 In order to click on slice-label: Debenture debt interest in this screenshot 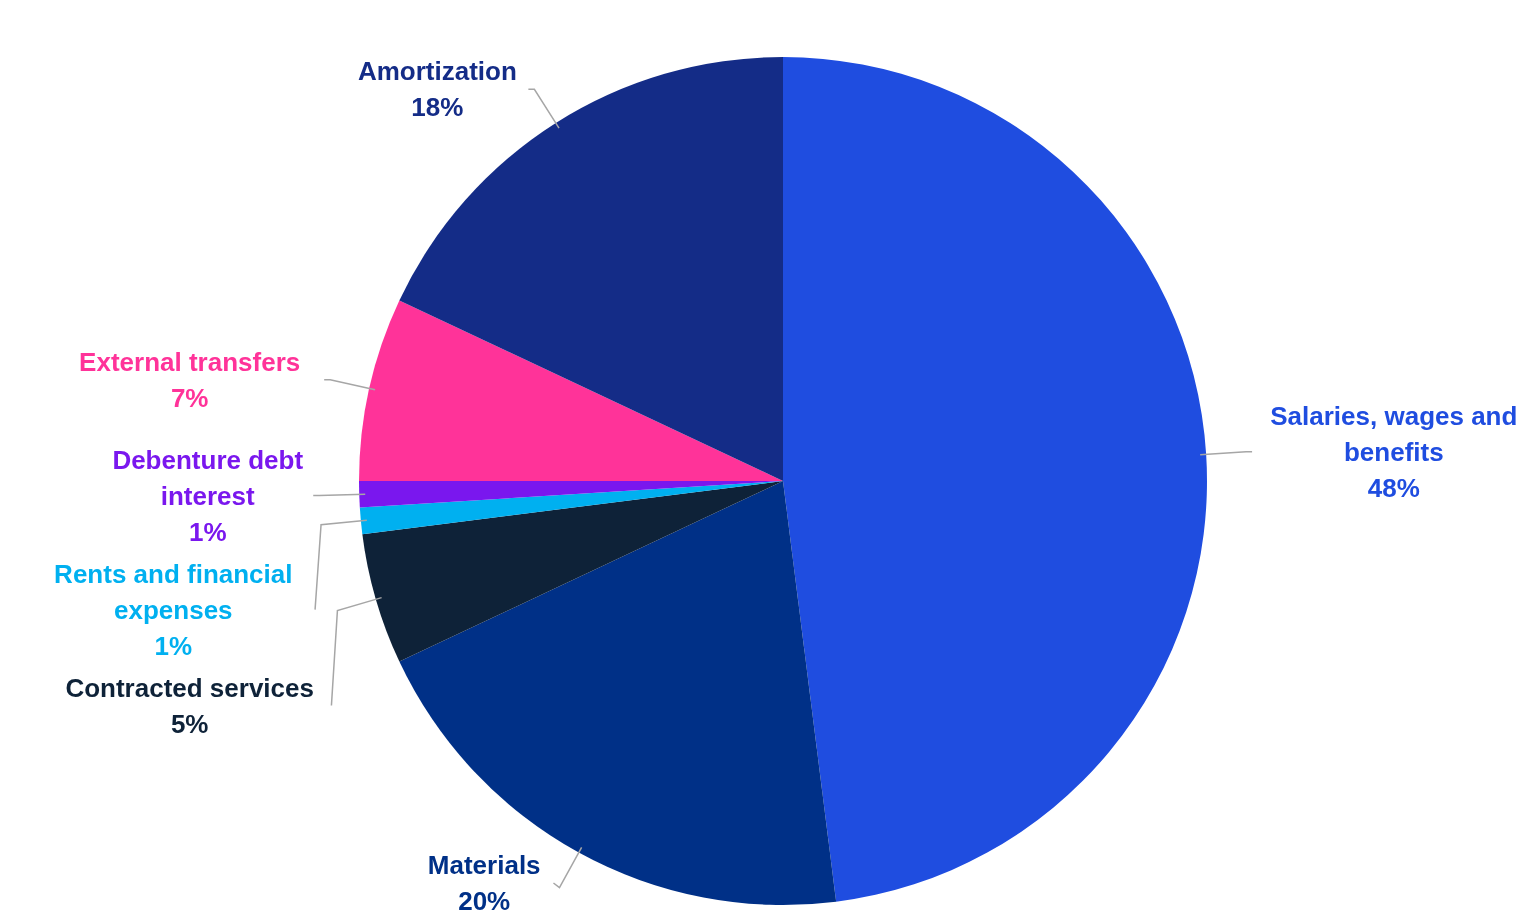, I will do `click(208, 477)`.